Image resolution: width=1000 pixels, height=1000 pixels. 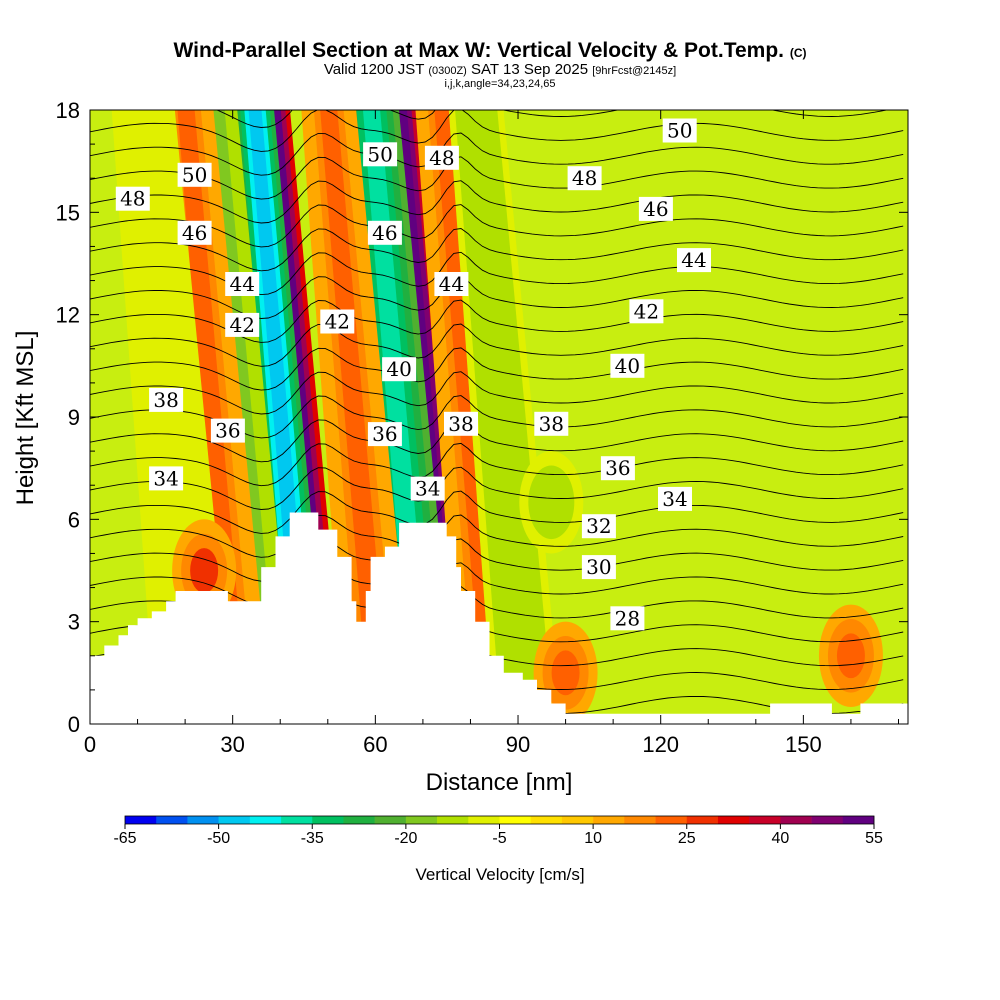 I want to click on contour-label-text: 42, so click(x=646, y=311).